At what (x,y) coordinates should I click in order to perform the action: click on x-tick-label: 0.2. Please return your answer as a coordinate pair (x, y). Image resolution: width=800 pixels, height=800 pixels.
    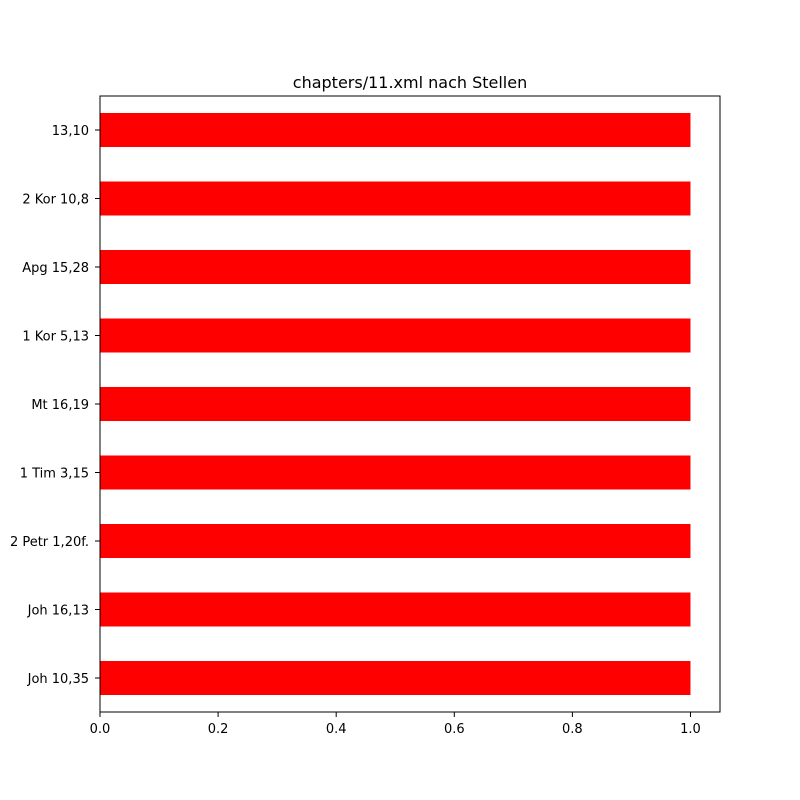
    Looking at the image, I should click on (218, 729).